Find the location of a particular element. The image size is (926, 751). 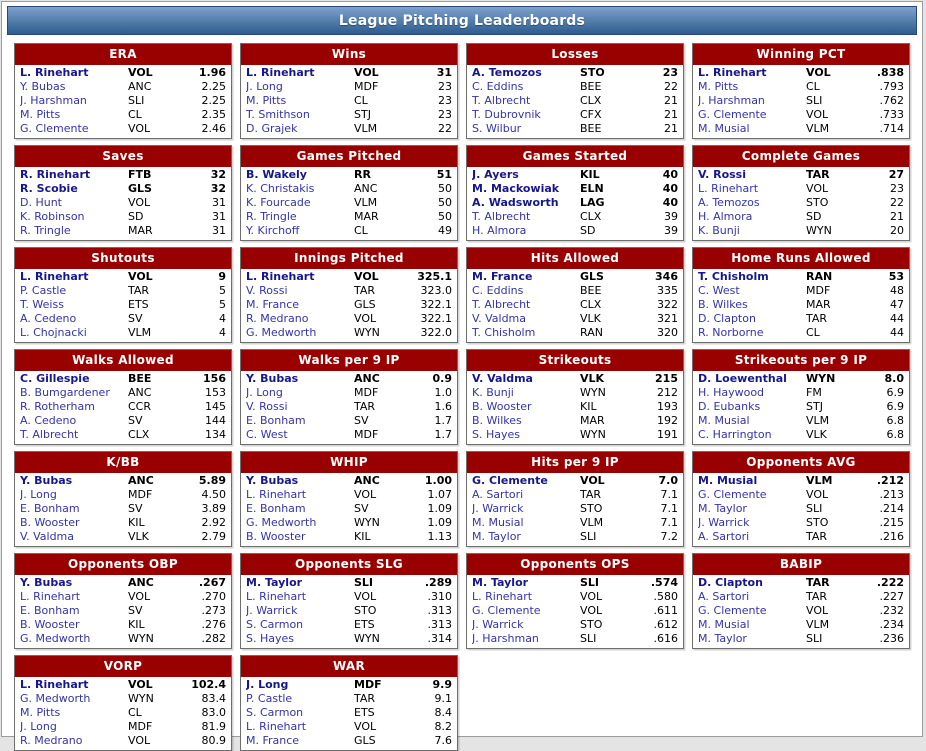

player-name-link: R. Scobie is located at coordinates (49, 188).